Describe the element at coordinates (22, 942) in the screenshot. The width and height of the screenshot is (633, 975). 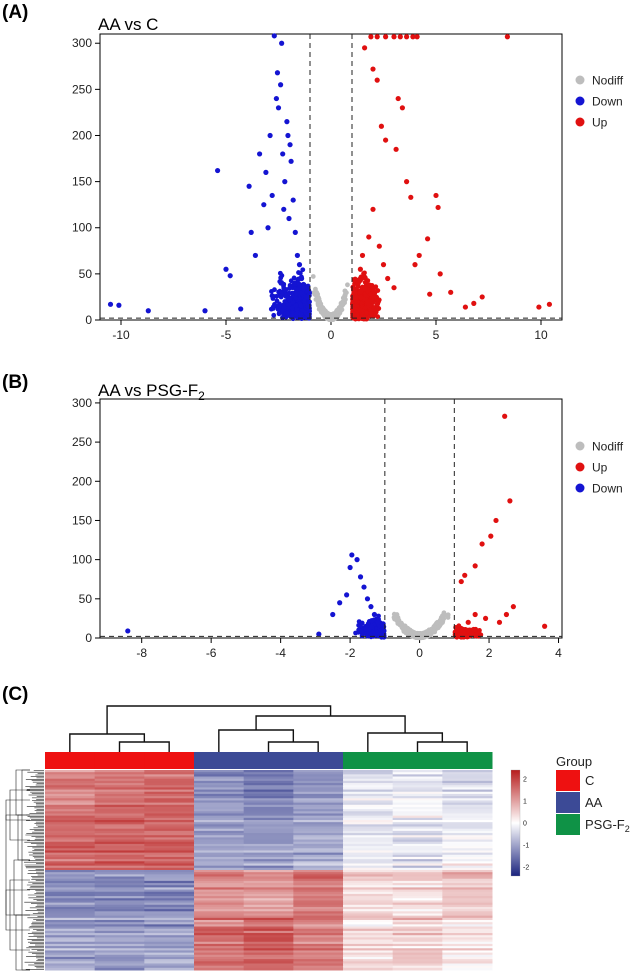
I see `row-dendrogram-branch` at that location.